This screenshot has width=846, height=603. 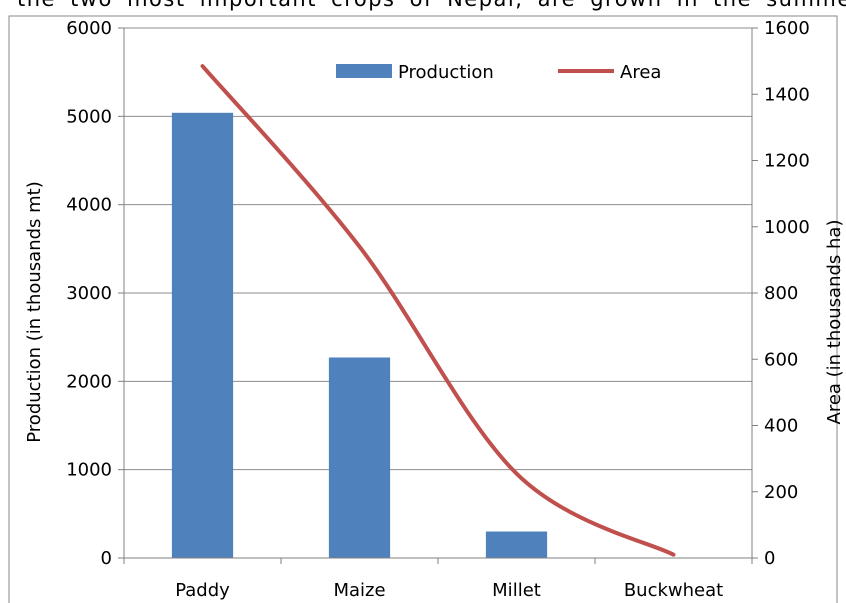 I want to click on legend-label-production: Production, so click(x=446, y=72).